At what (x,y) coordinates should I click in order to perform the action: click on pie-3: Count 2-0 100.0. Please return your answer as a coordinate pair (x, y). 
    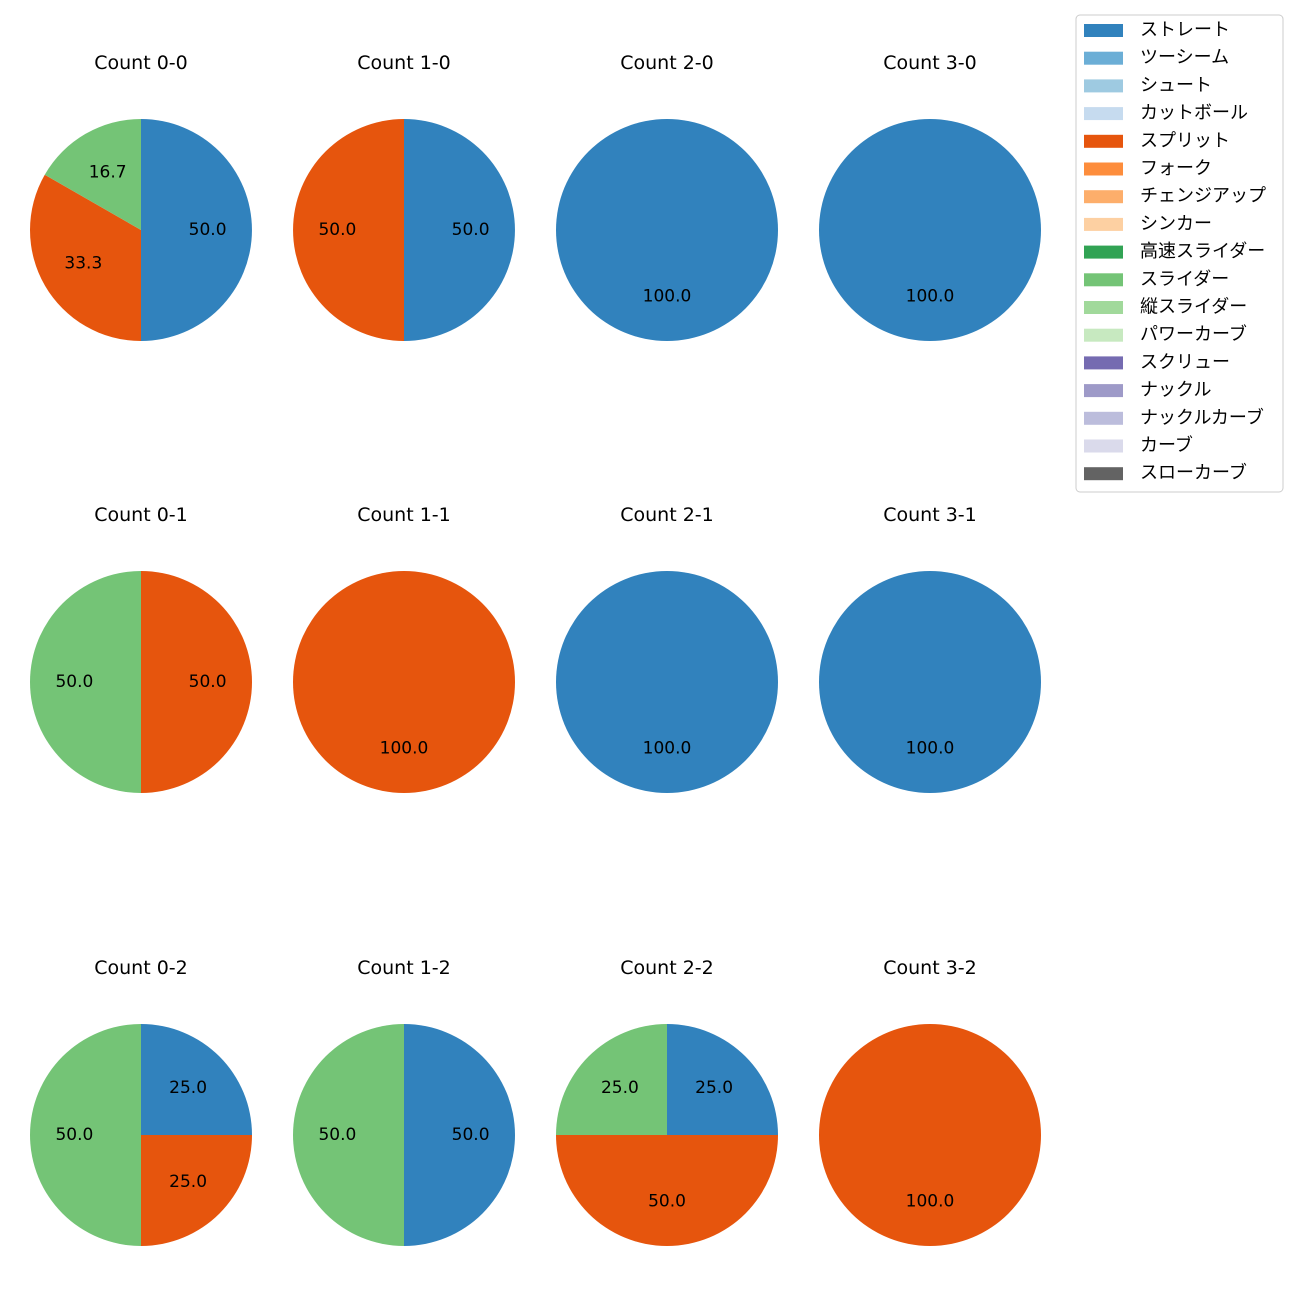
    Looking at the image, I should click on (667, 196).